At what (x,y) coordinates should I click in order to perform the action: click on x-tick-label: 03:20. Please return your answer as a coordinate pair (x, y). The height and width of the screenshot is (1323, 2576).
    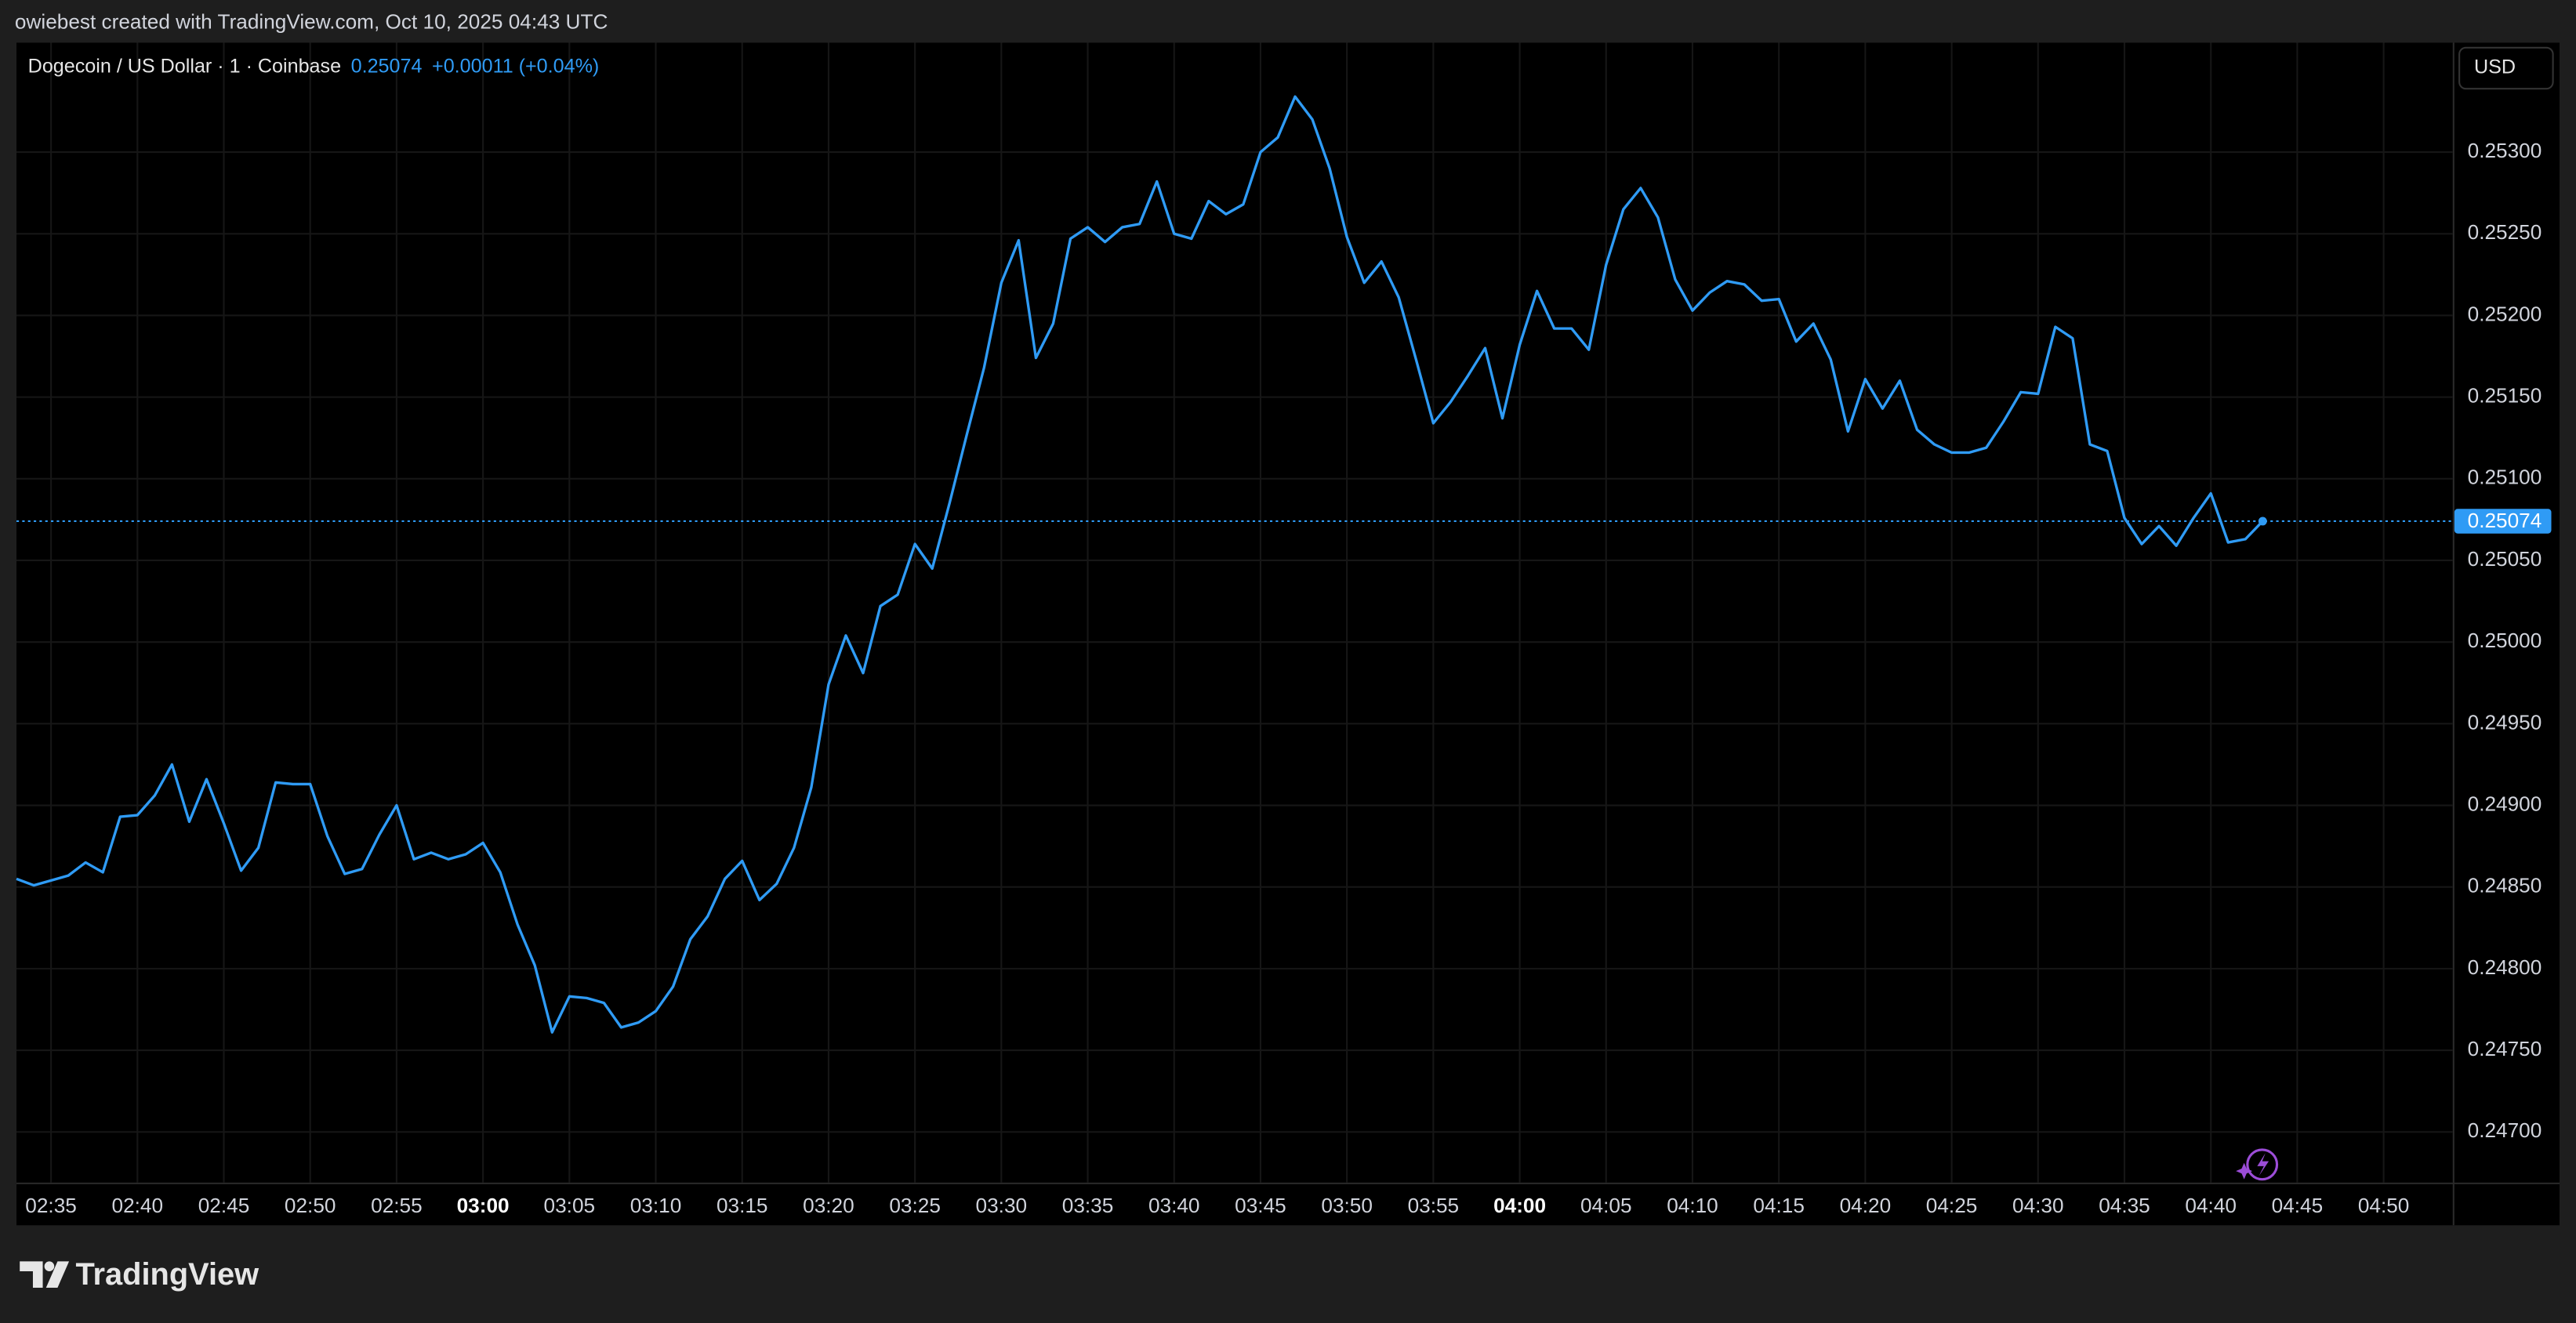
    Looking at the image, I should click on (828, 1205).